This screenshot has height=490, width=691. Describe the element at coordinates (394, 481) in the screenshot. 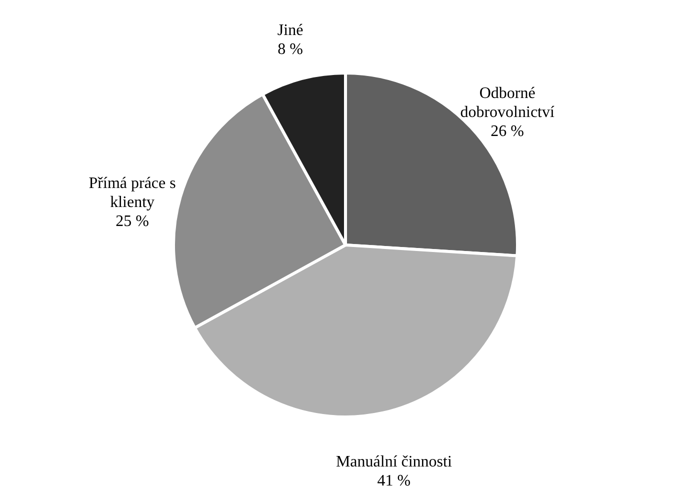

I see `data-label: 41 %` at that location.